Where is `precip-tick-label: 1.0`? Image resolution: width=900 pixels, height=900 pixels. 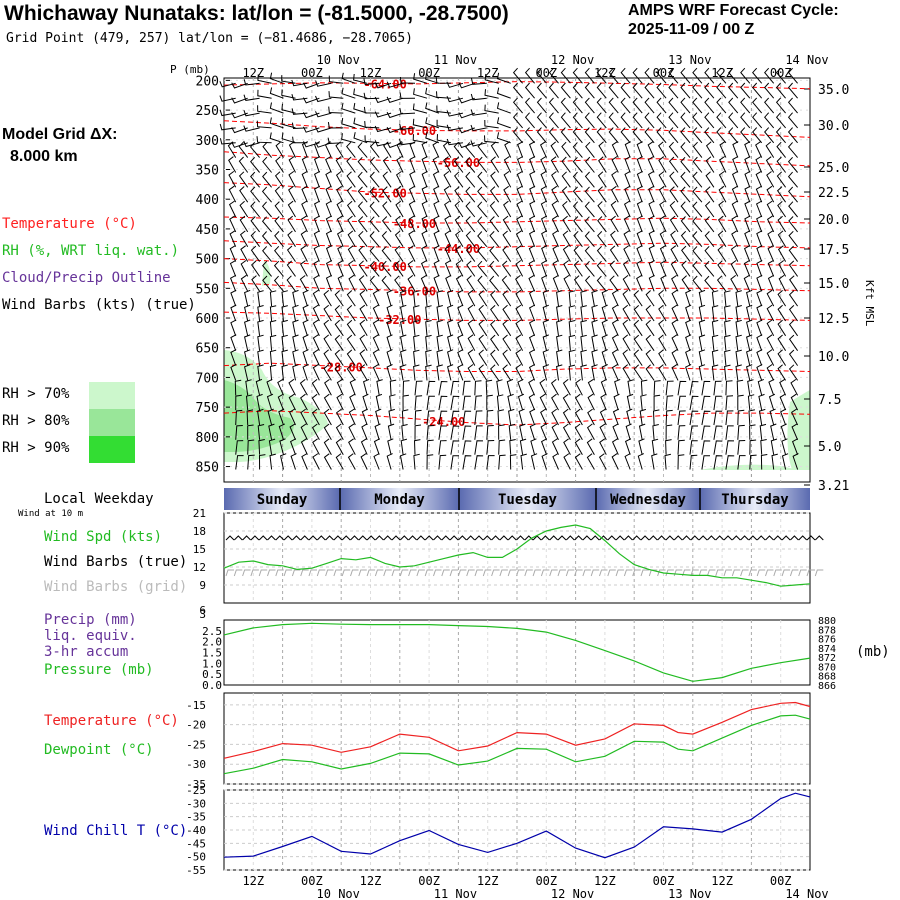
precip-tick-label: 1.0 is located at coordinates (212, 663).